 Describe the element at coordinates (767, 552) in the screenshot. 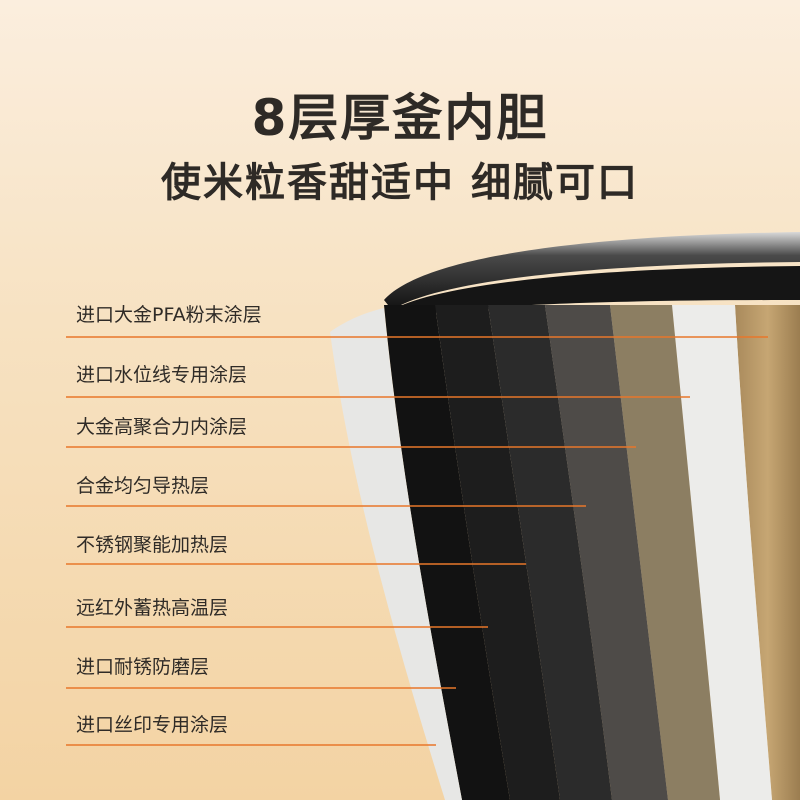

I see `layer-slab-gold` at that location.